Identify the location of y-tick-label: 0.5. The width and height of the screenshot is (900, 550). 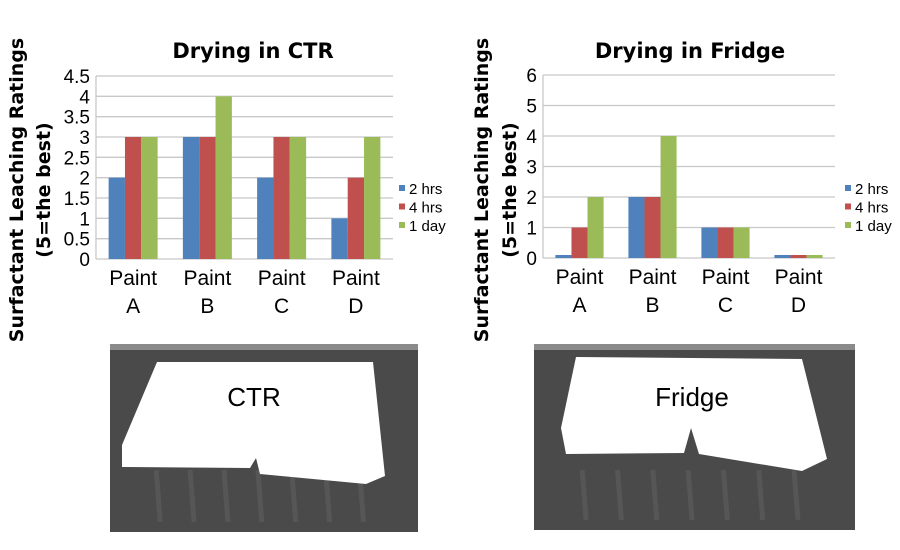
(77, 240).